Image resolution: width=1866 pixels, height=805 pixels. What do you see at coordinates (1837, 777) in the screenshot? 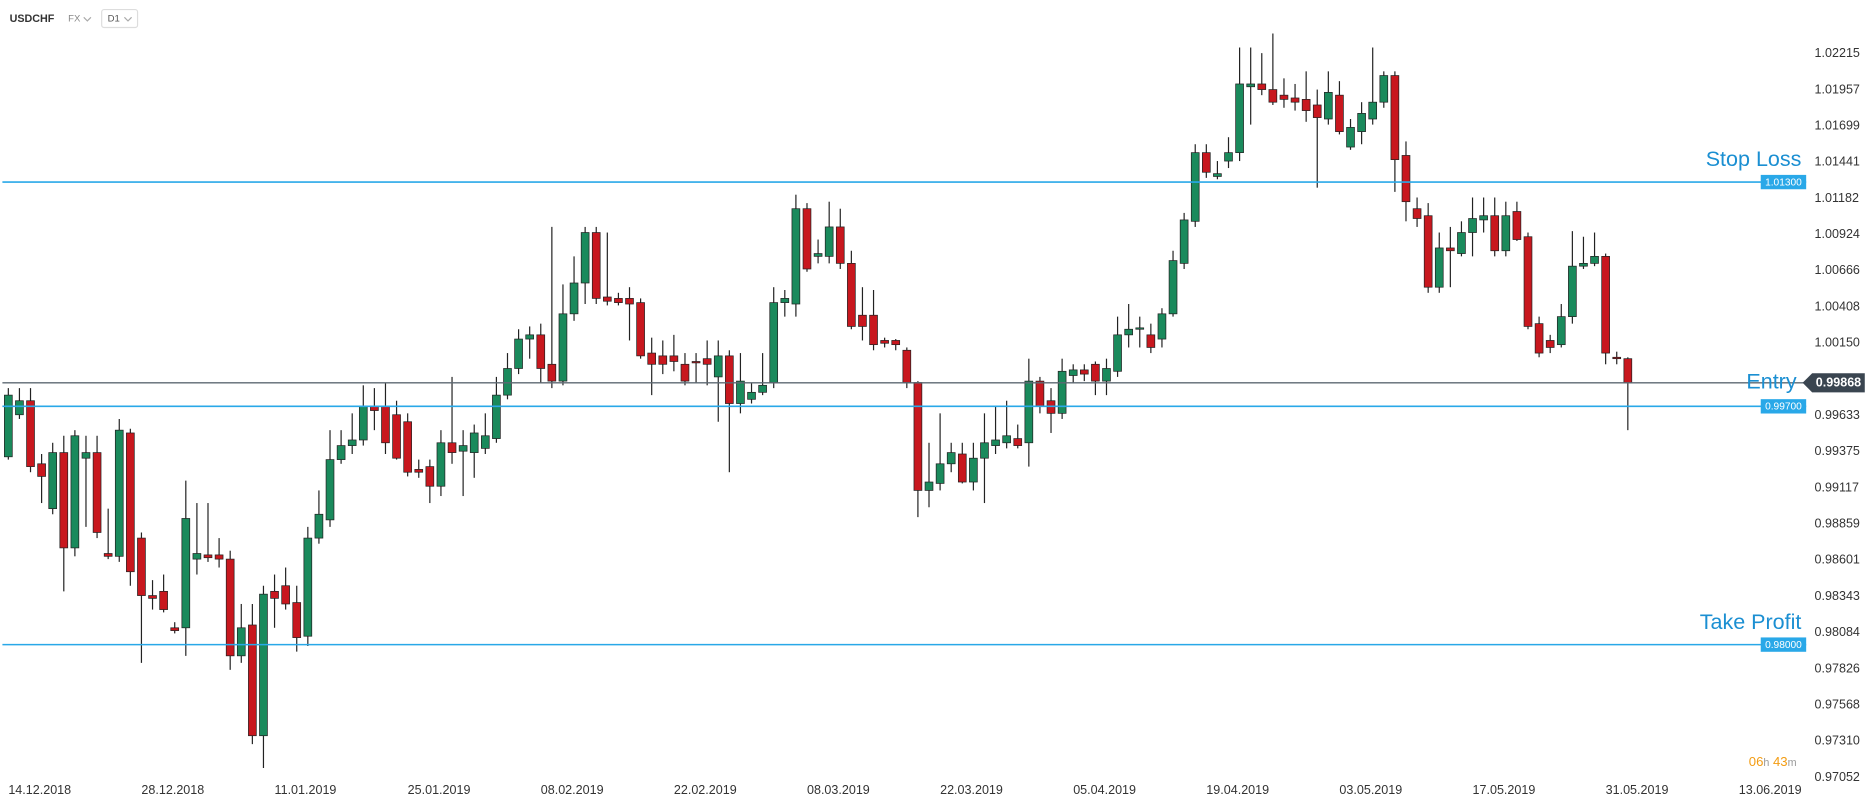
I see `y-tick-label: 0.97052` at bounding box center [1837, 777].